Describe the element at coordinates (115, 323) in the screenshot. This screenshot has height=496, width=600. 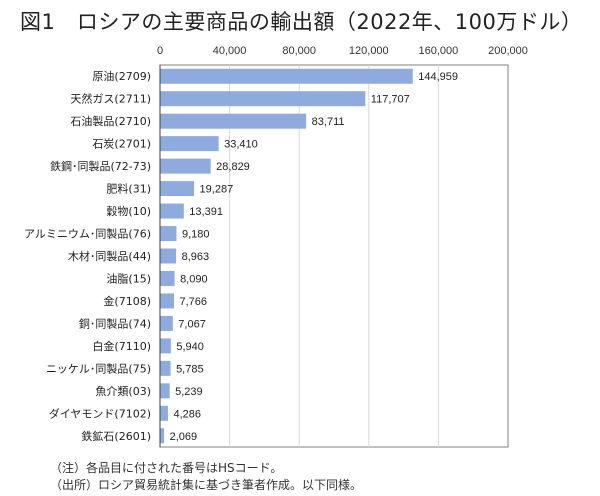
I see `category-label: 銅･同製品(74)` at that location.